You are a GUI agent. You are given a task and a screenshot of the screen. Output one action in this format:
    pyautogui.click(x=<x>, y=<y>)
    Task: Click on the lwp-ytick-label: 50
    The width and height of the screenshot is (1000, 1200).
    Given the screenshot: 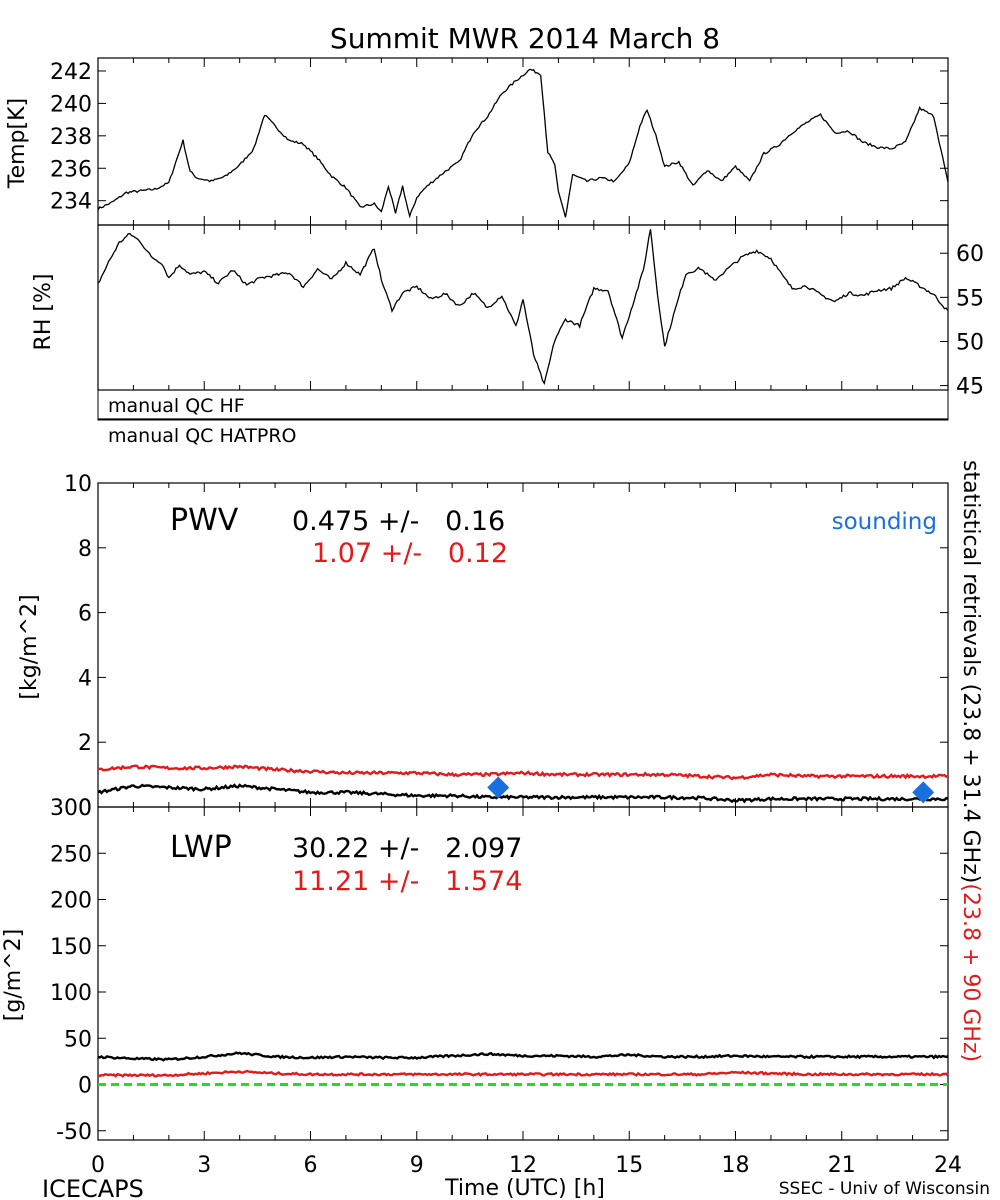 What is the action you would take?
    pyautogui.click(x=78, y=1039)
    